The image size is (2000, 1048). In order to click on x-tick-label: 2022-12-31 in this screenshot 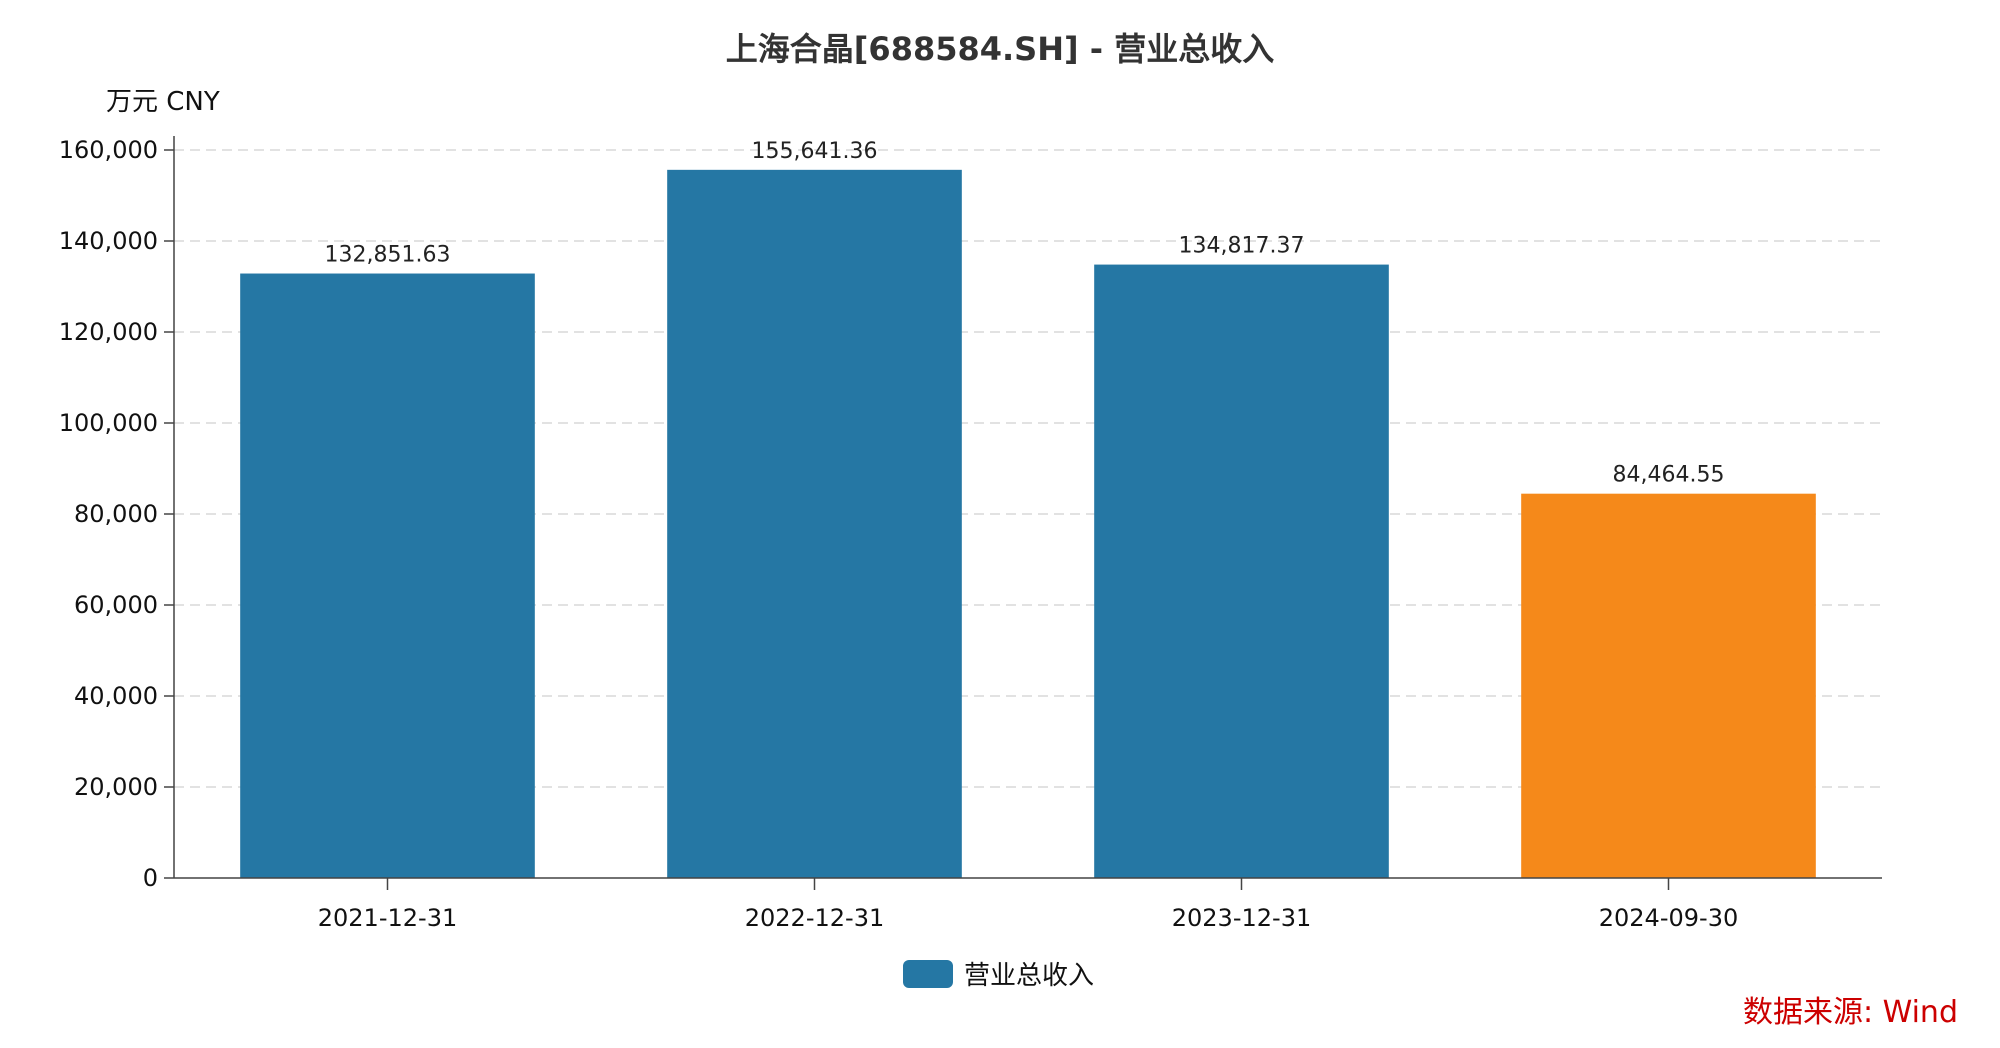, I will do `click(814, 918)`.